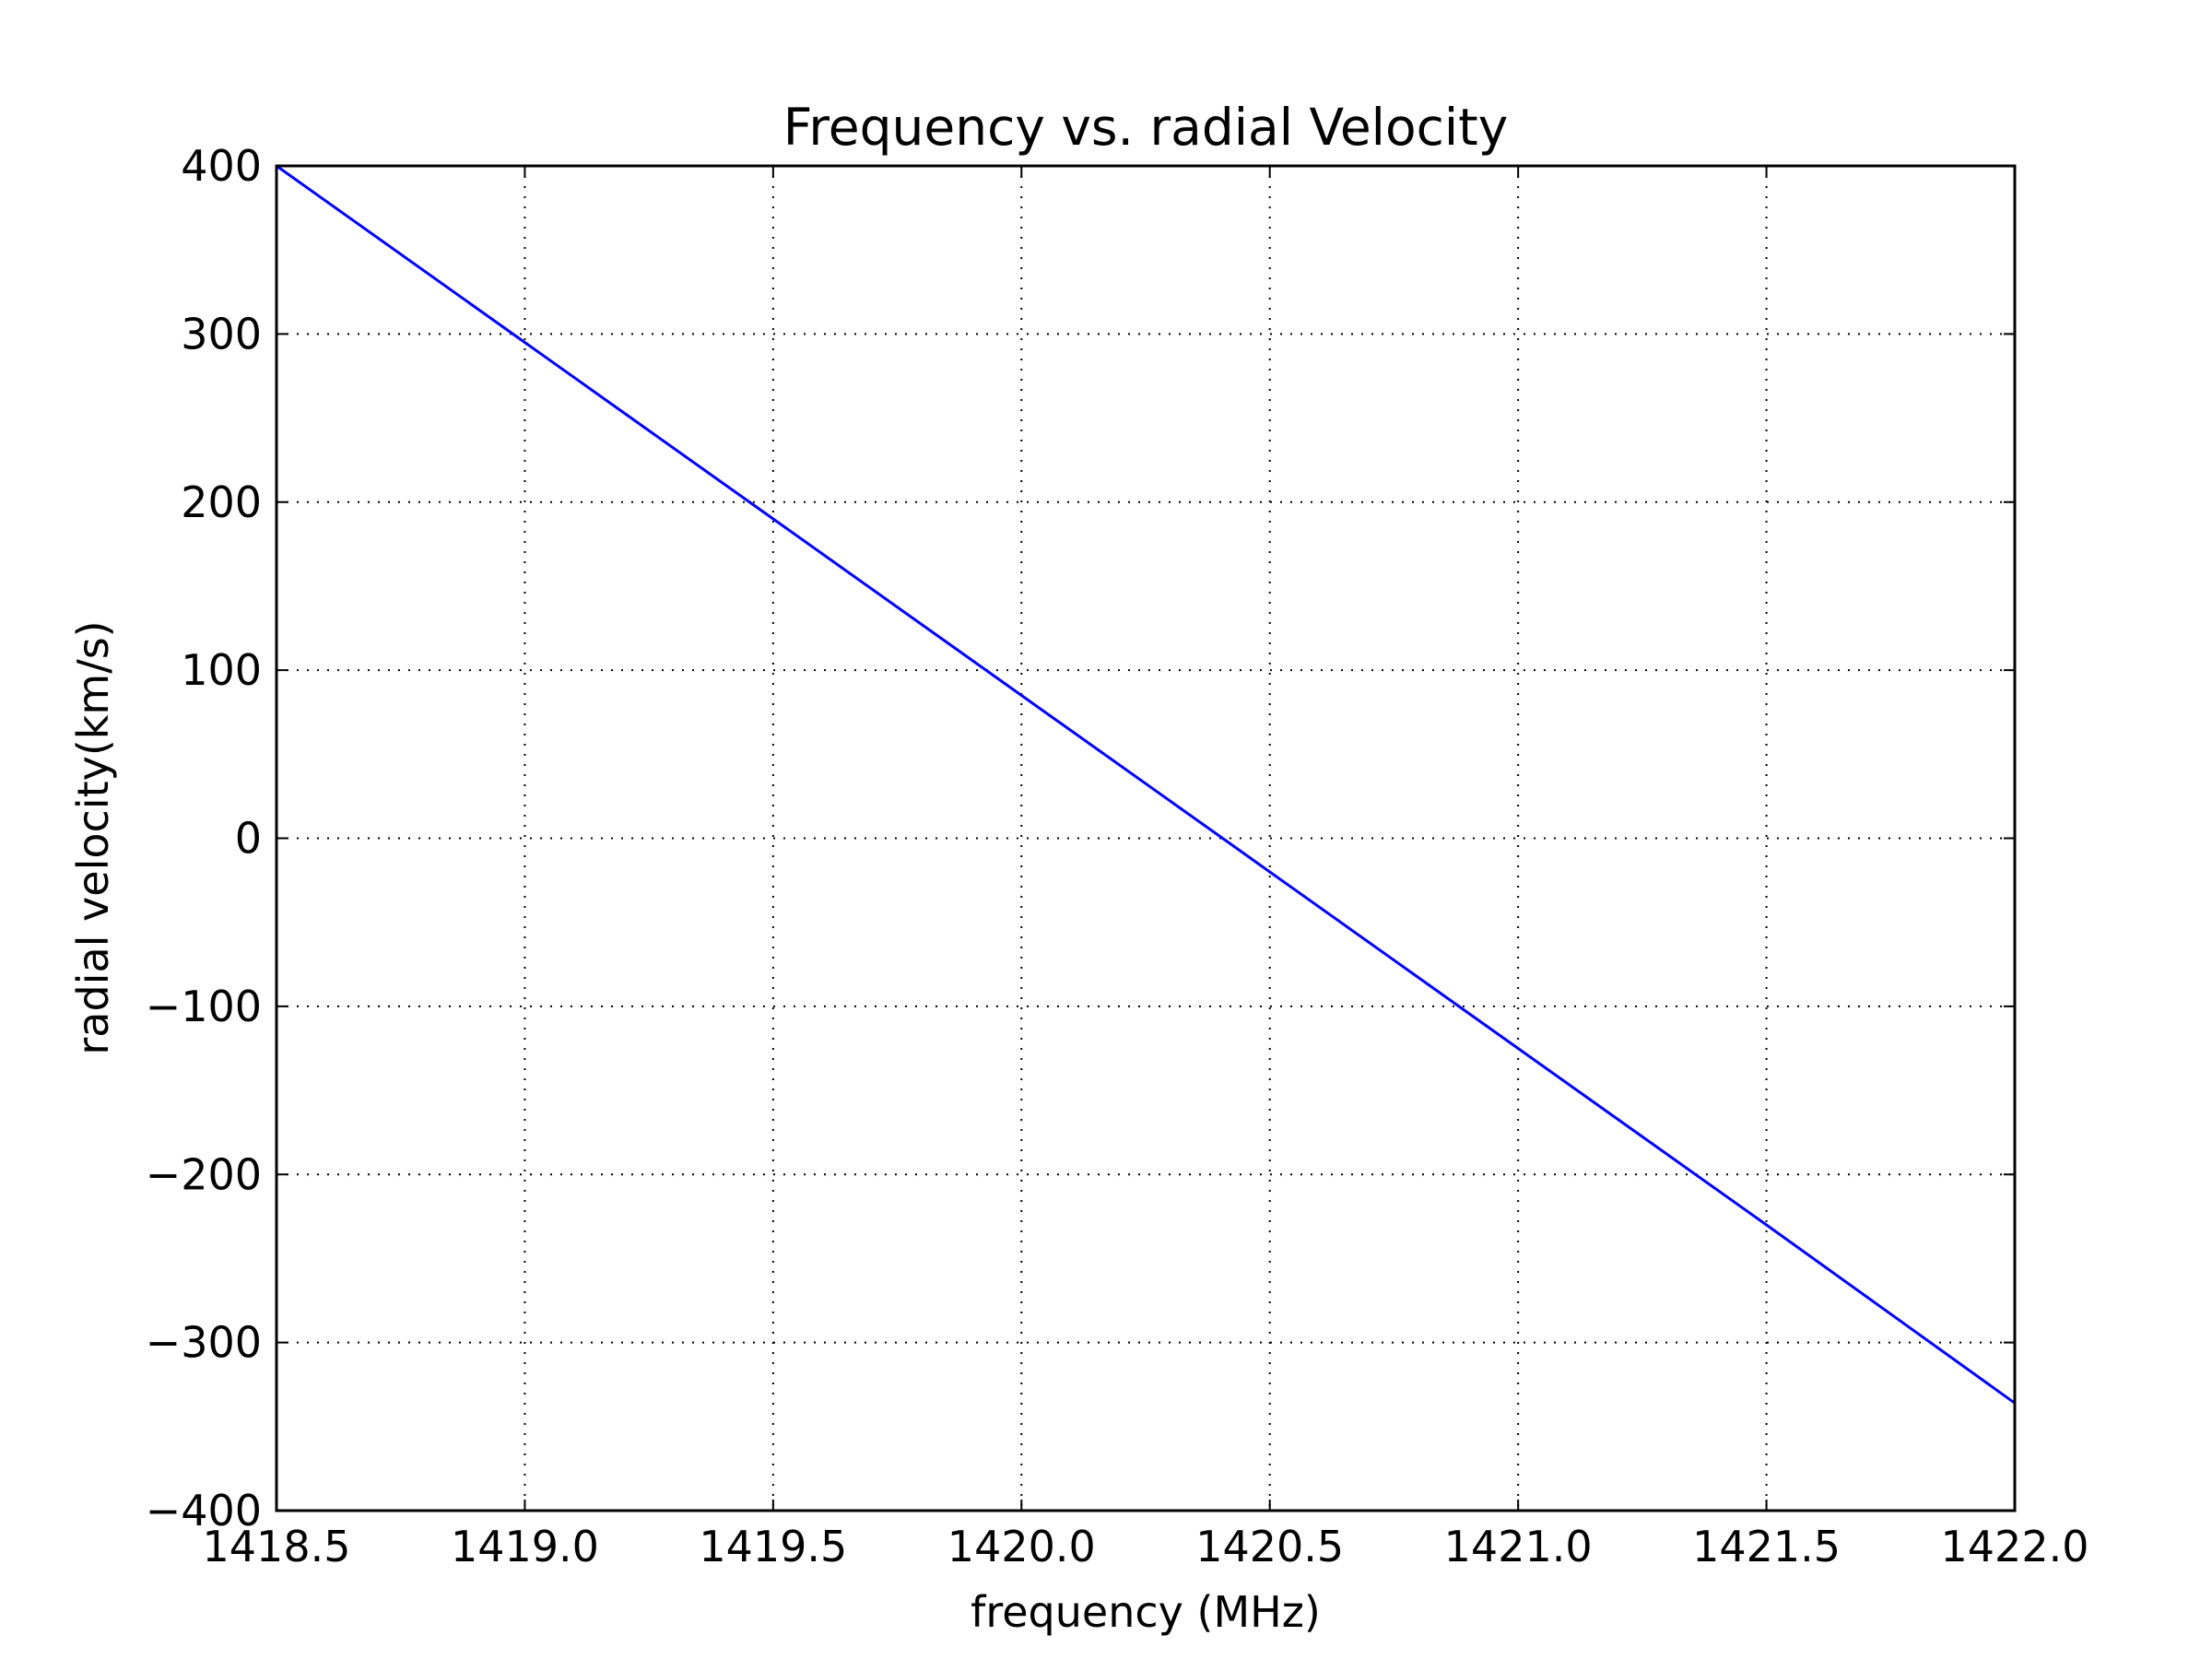  Describe the element at coordinates (1269, 1546) in the screenshot. I see `x-tick-label: 1420.5` at that location.